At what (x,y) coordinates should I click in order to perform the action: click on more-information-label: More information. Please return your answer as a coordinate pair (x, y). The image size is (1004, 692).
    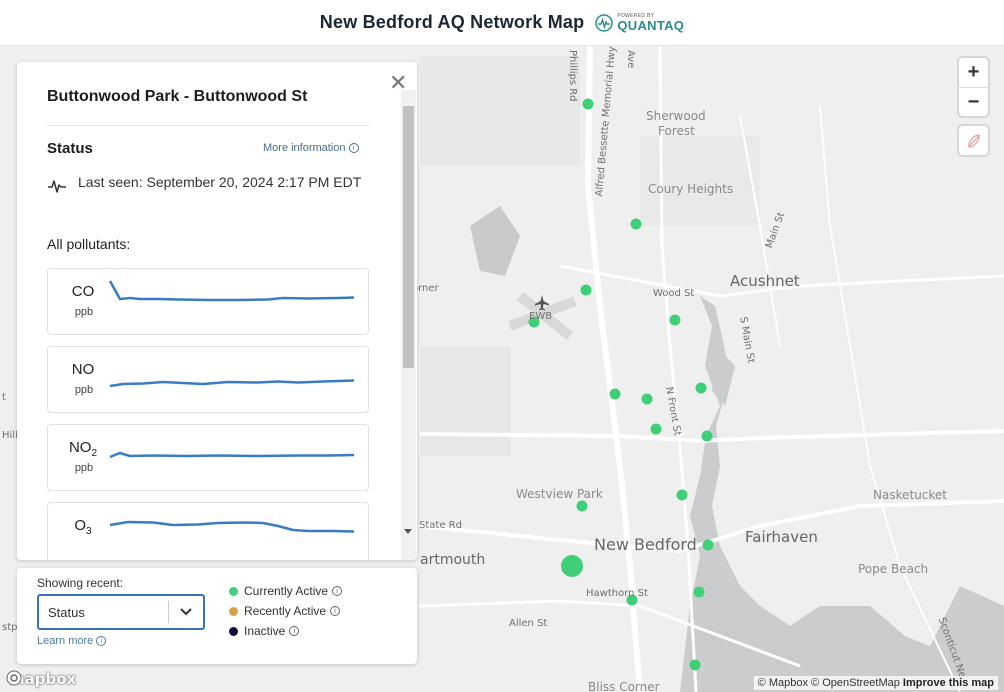
    Looking at the image, I should click on (304, 148).